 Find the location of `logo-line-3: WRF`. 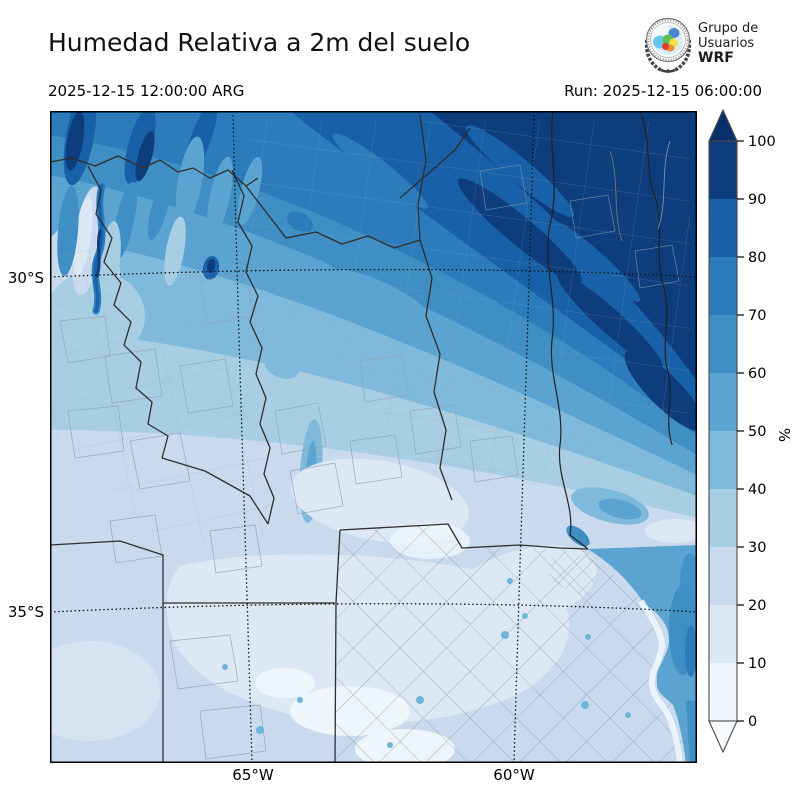

logo-line-3: WRF is located at coordinates (716, 57).